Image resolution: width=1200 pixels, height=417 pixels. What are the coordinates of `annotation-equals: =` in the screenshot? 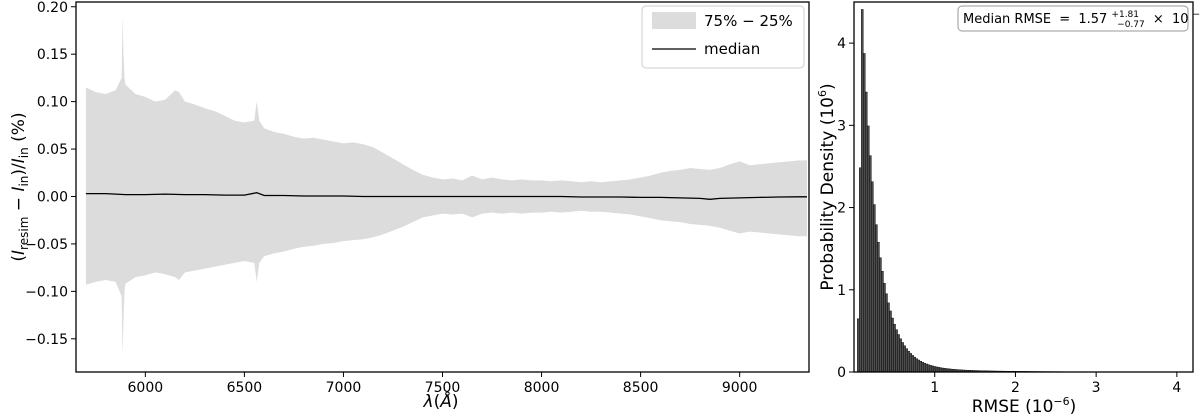 It's located at (1064, 19).